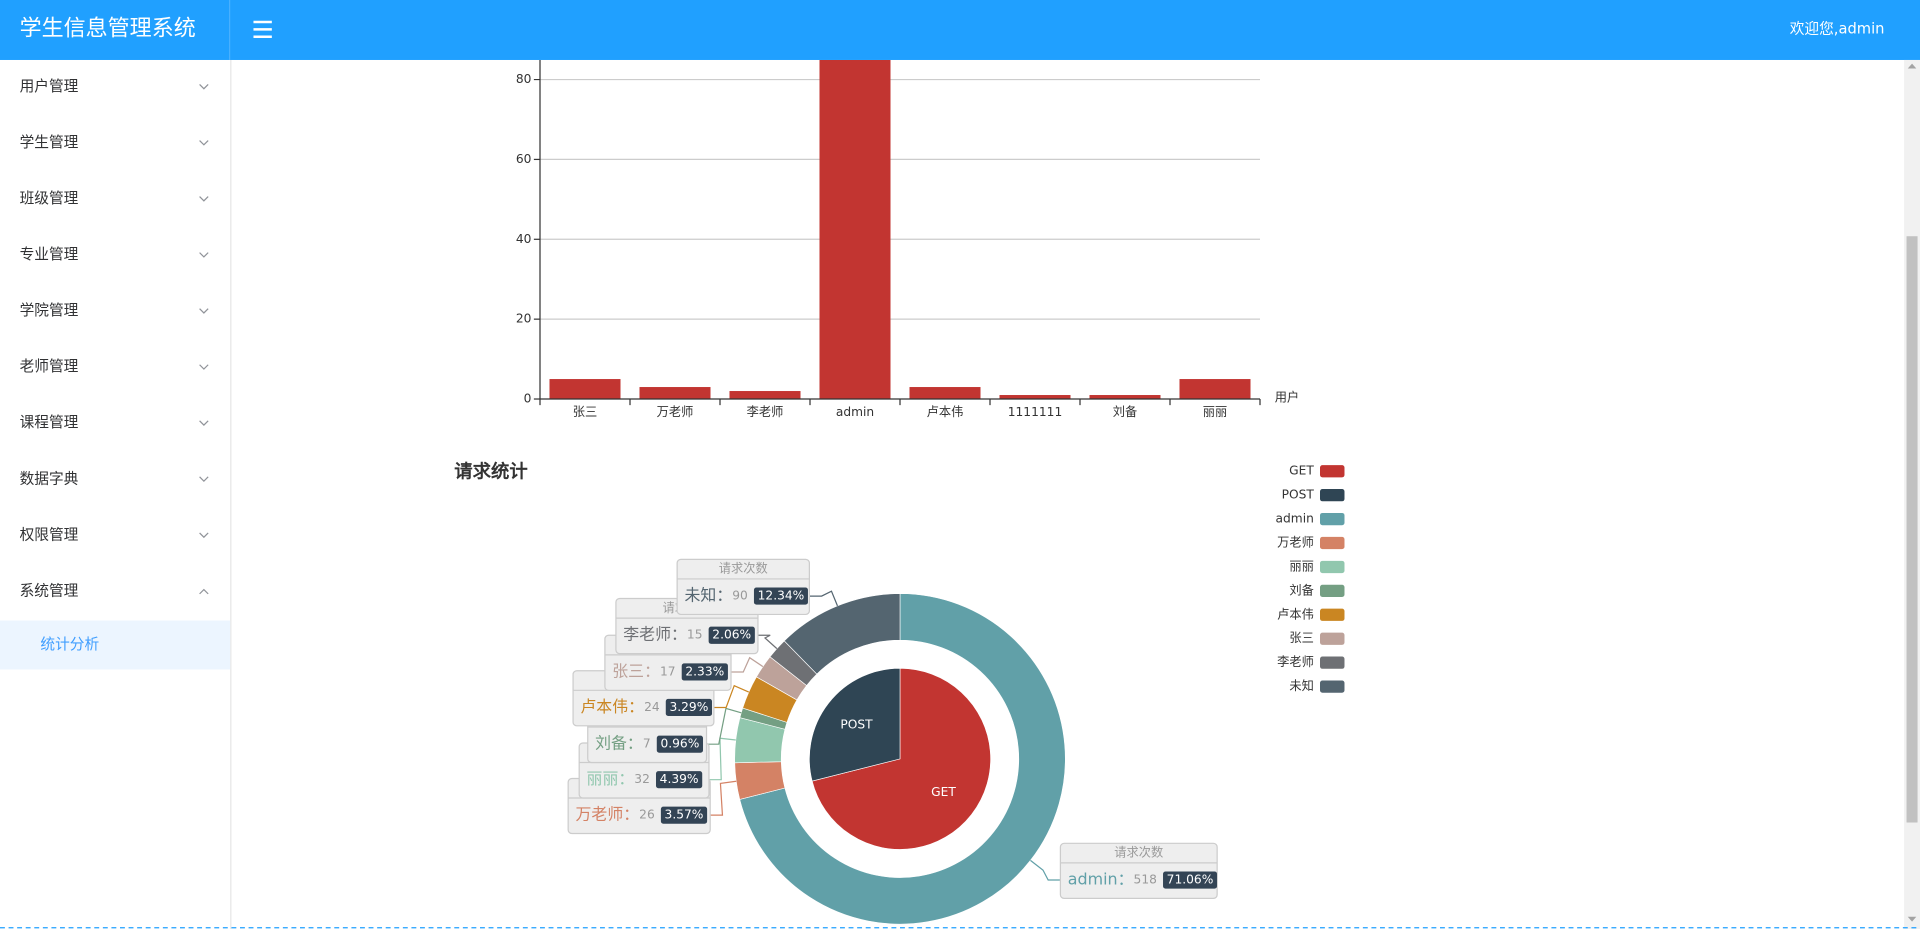  What do you see at coordinates (49, 310) in the screenshot?
I see `menu-item: 学院管理` at bounding box center [49, 310].